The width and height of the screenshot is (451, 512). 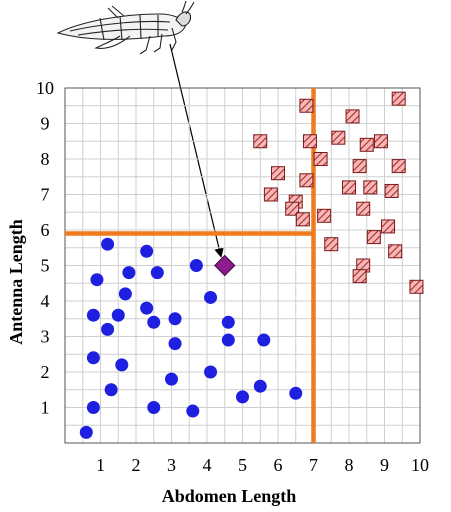 I want to click on x-tick-label: 9, so click(x=384, y=465).